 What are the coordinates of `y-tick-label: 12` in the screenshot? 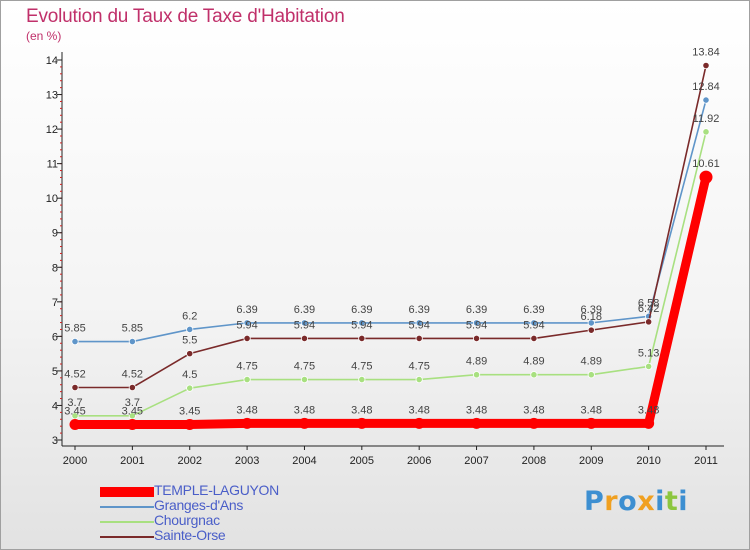 It's located at (52, 130).